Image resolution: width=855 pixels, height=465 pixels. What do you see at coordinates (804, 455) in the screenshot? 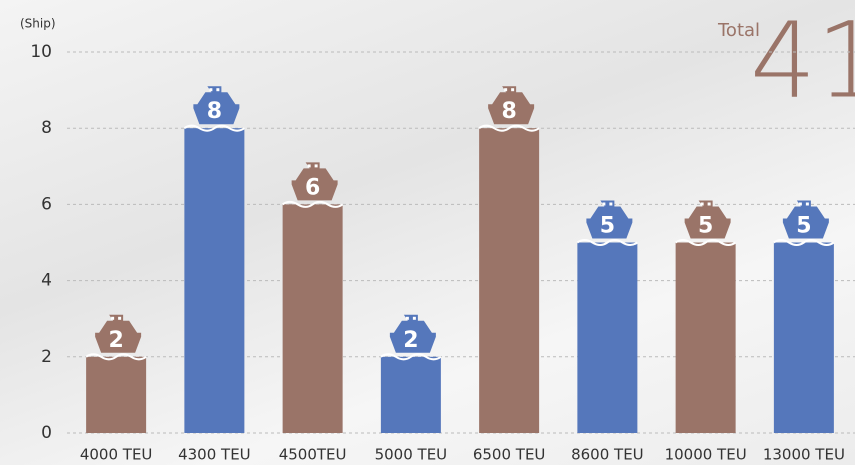
I see `x-tick-label: 13000 TEU` at bounding box center [804, 455].